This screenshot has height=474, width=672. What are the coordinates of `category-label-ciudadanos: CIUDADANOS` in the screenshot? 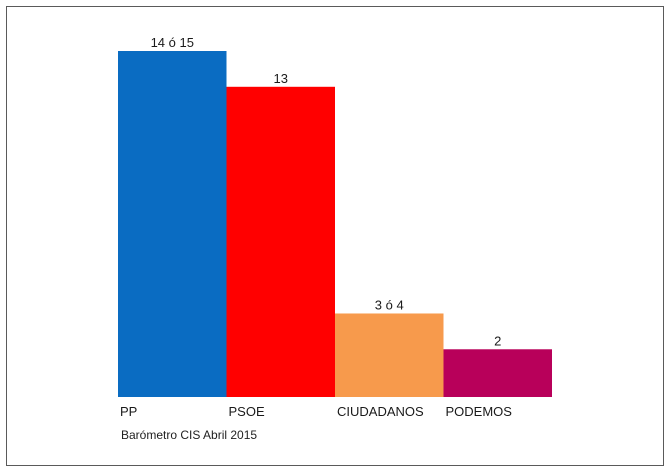 It's located at (380, 411).